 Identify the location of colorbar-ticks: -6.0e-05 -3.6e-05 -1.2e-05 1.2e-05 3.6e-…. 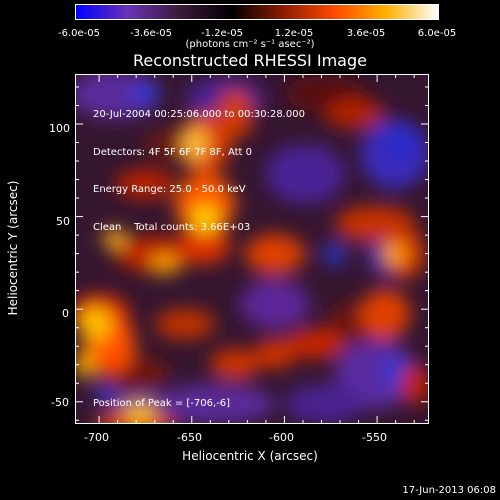
(250, 20).